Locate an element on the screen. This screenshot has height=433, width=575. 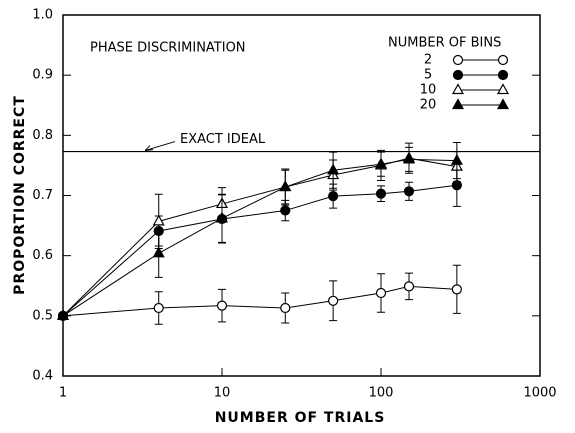
reference-label: EXACT IDEAL is located at coordinates (223, 139).